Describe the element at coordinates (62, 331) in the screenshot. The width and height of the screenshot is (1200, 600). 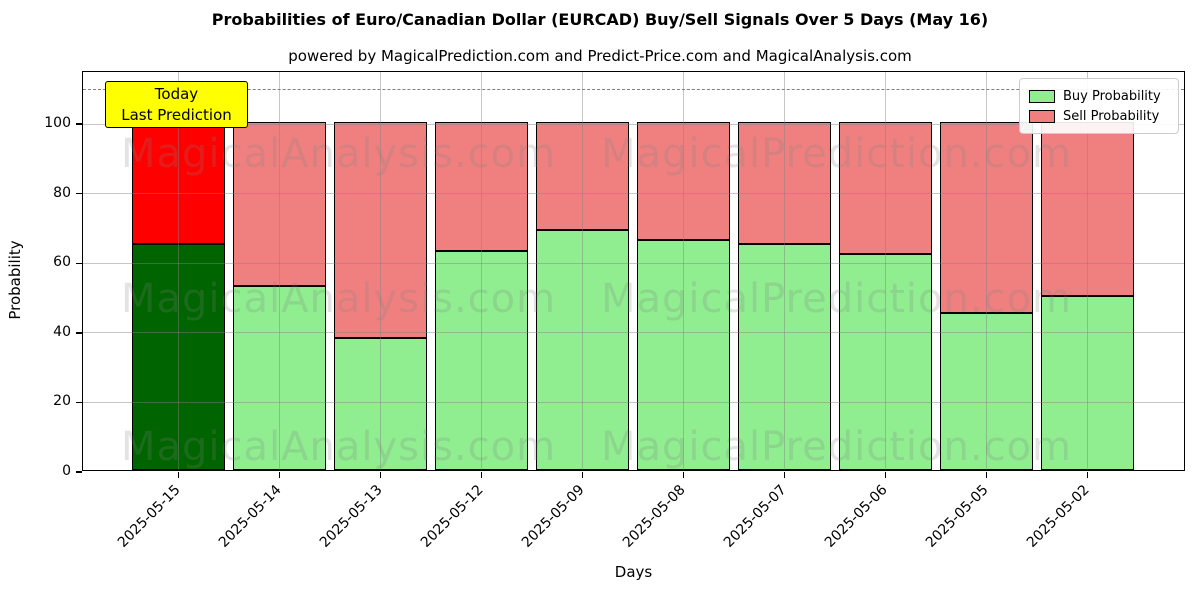
I see `y-tick-label: 40` at that location.